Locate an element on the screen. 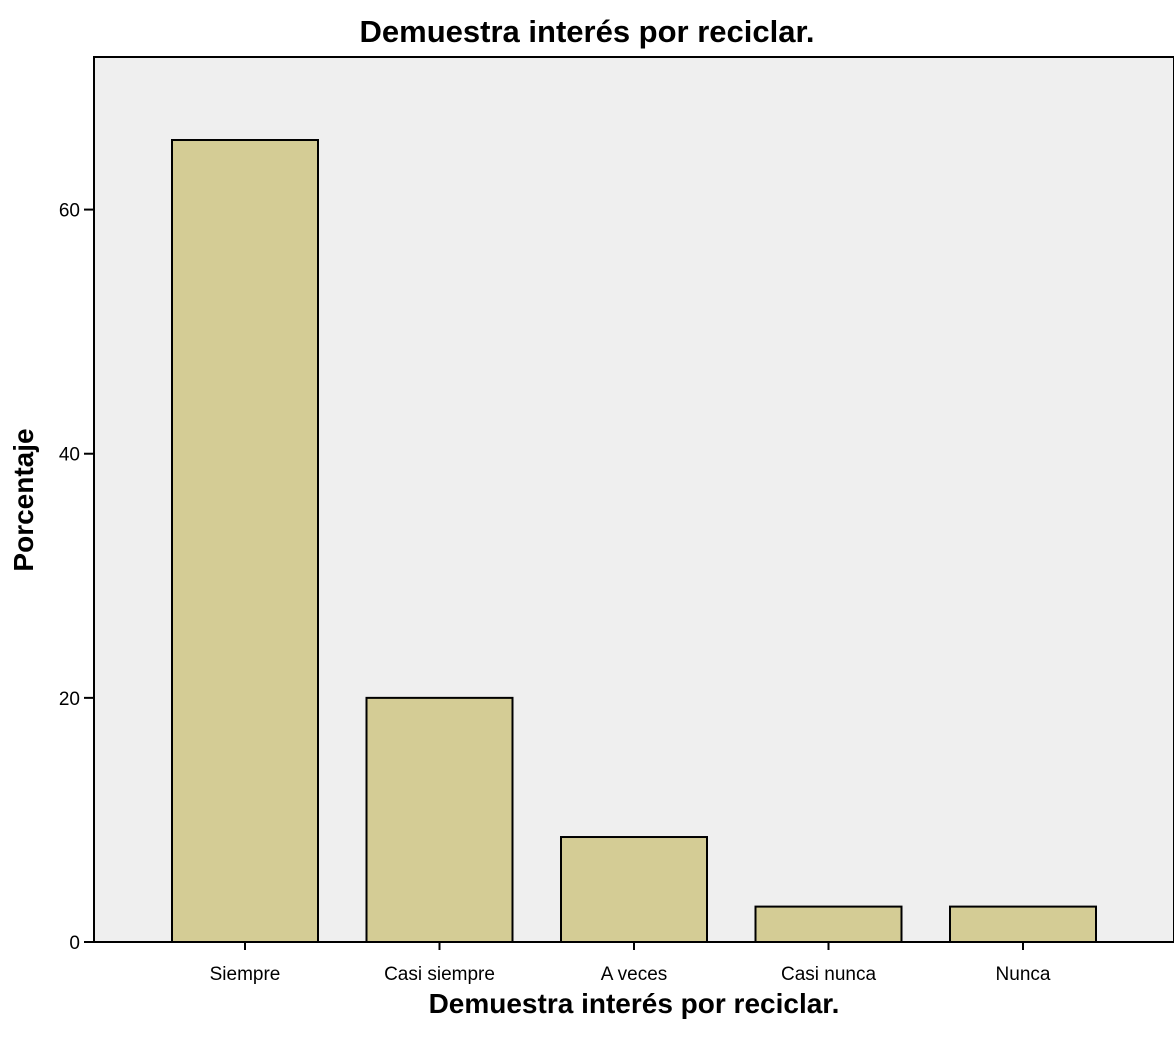  y-axis-title: Porcentaje is located at coordinates (23, 499).